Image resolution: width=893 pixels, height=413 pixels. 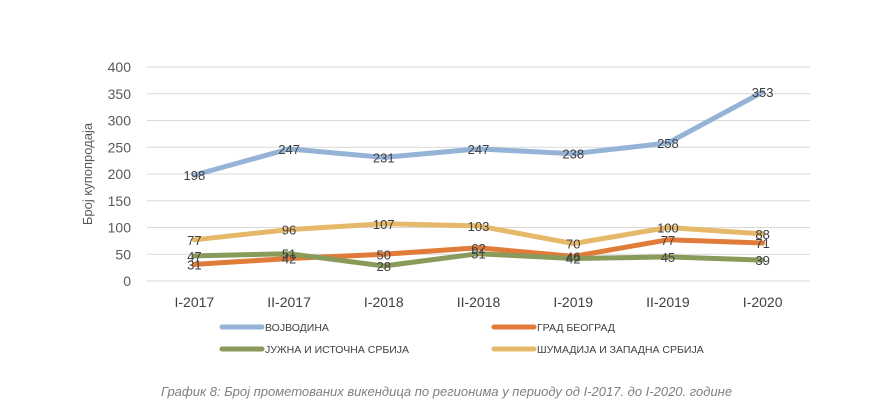 I want to click on data-label: 103, so click(x=479, y=226).